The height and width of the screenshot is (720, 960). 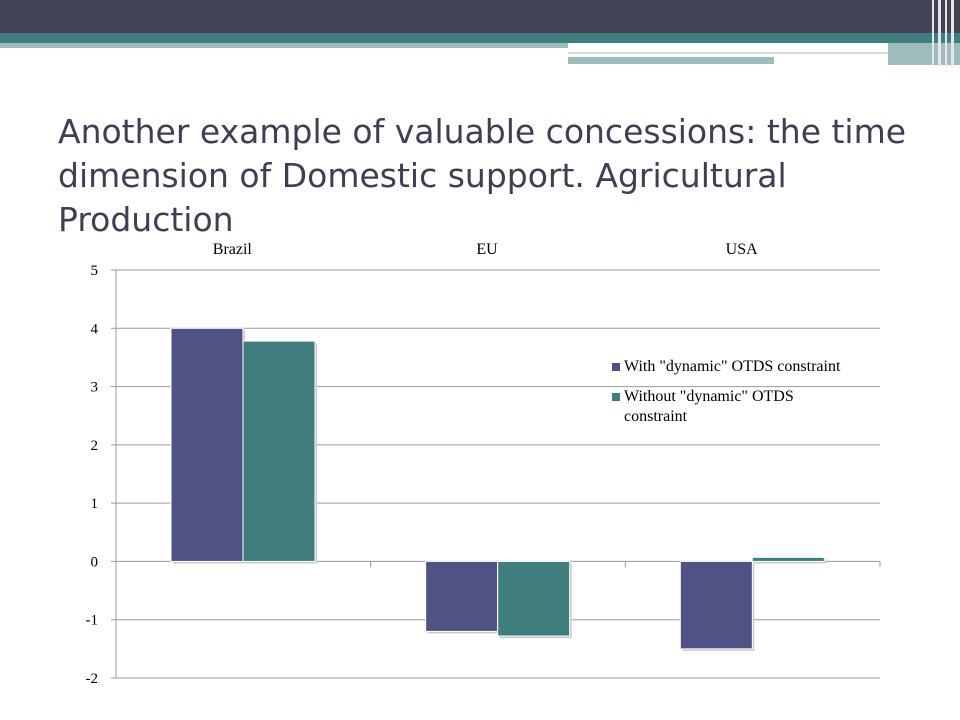 What do you see at coordinates (944, 33) in the screenshot?
I see `corner-decoration` at bounding box center [944, 33].